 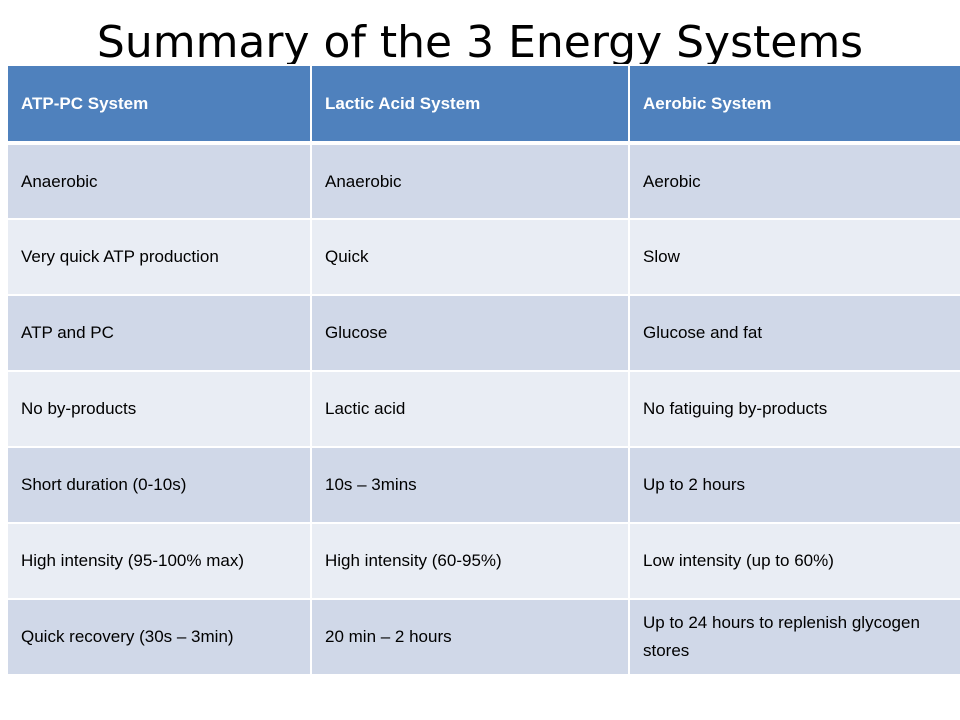 I want to click on table-cell: 10s – 3mins, so click(x=470, y=485).